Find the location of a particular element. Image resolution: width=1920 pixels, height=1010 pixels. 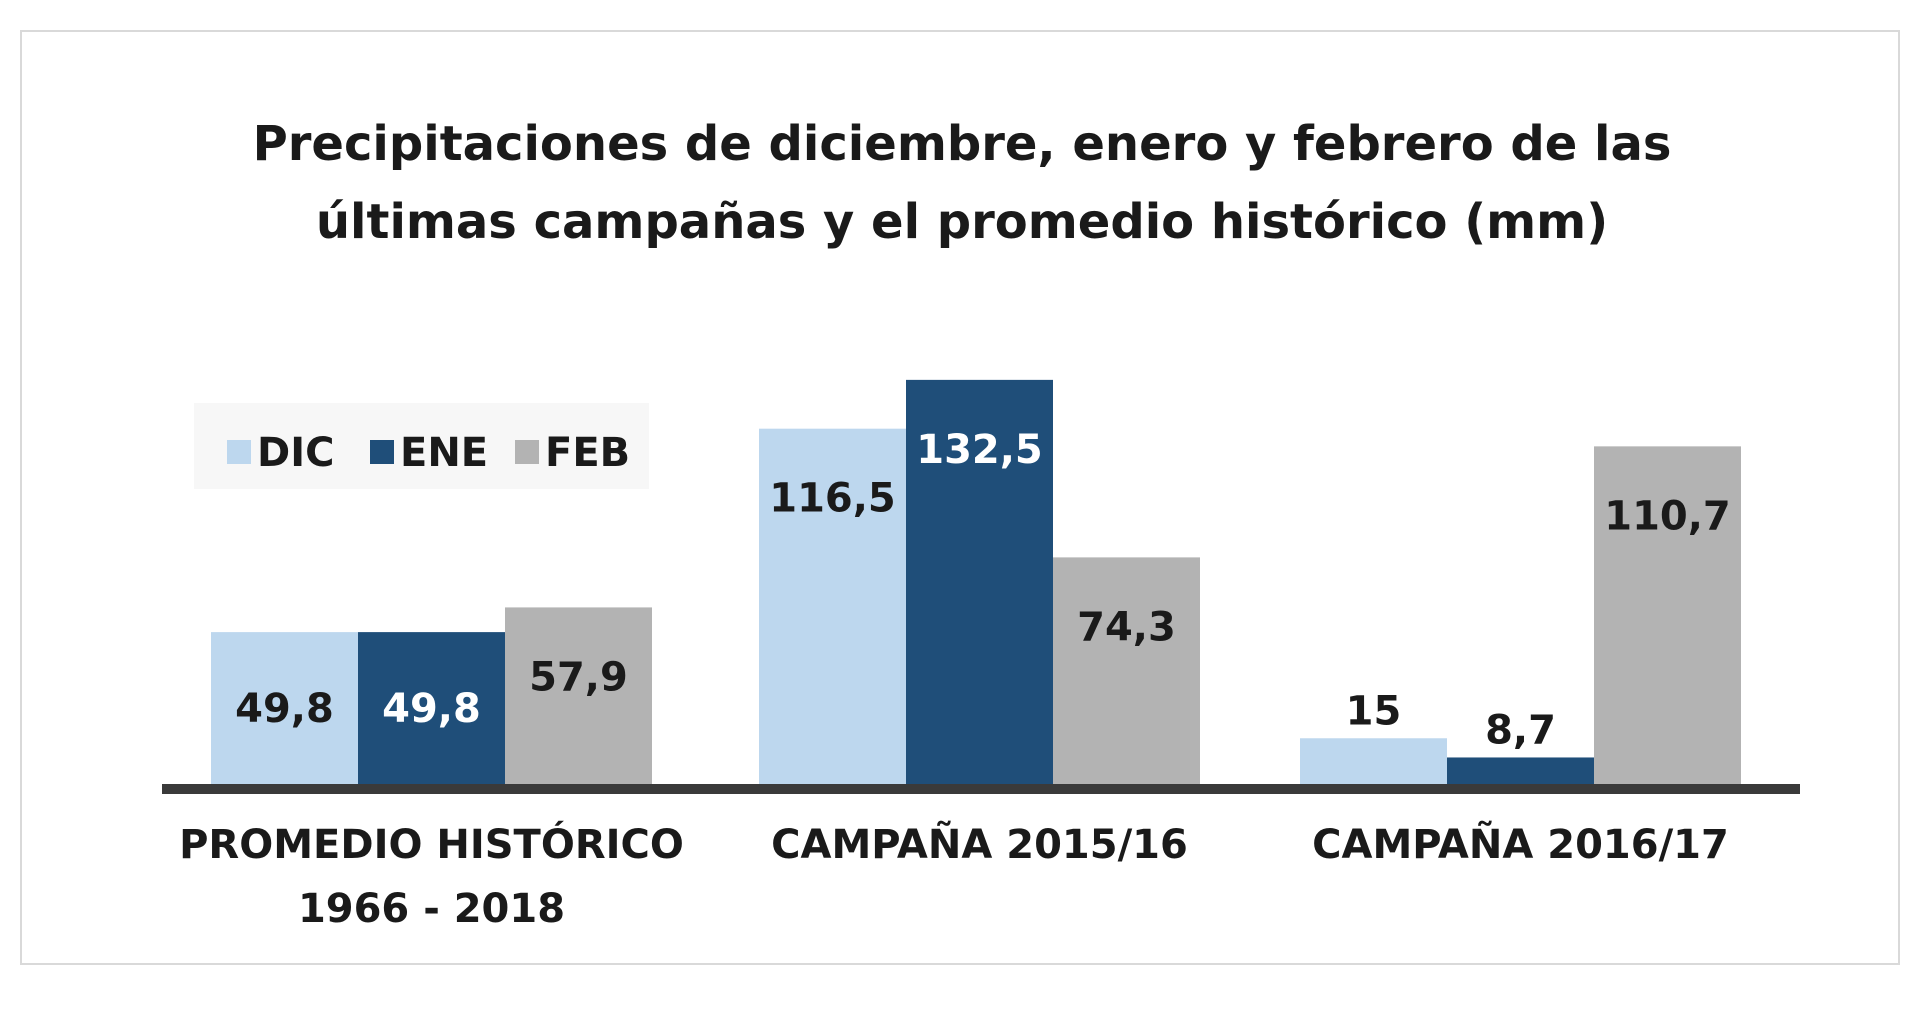

data-label-ene-1: 49,8 is located at coordinates (431, 709).